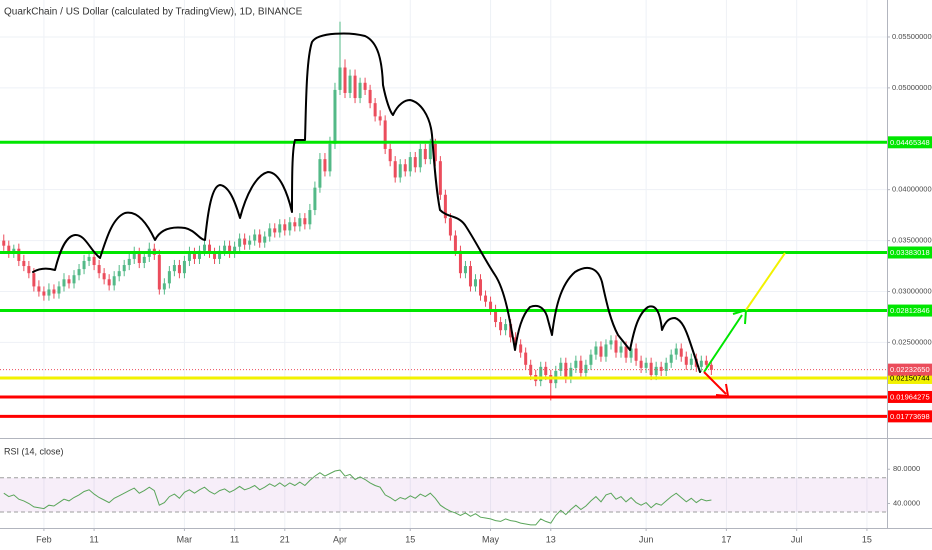  I want to click on level-label-bg, so click(910, 252).